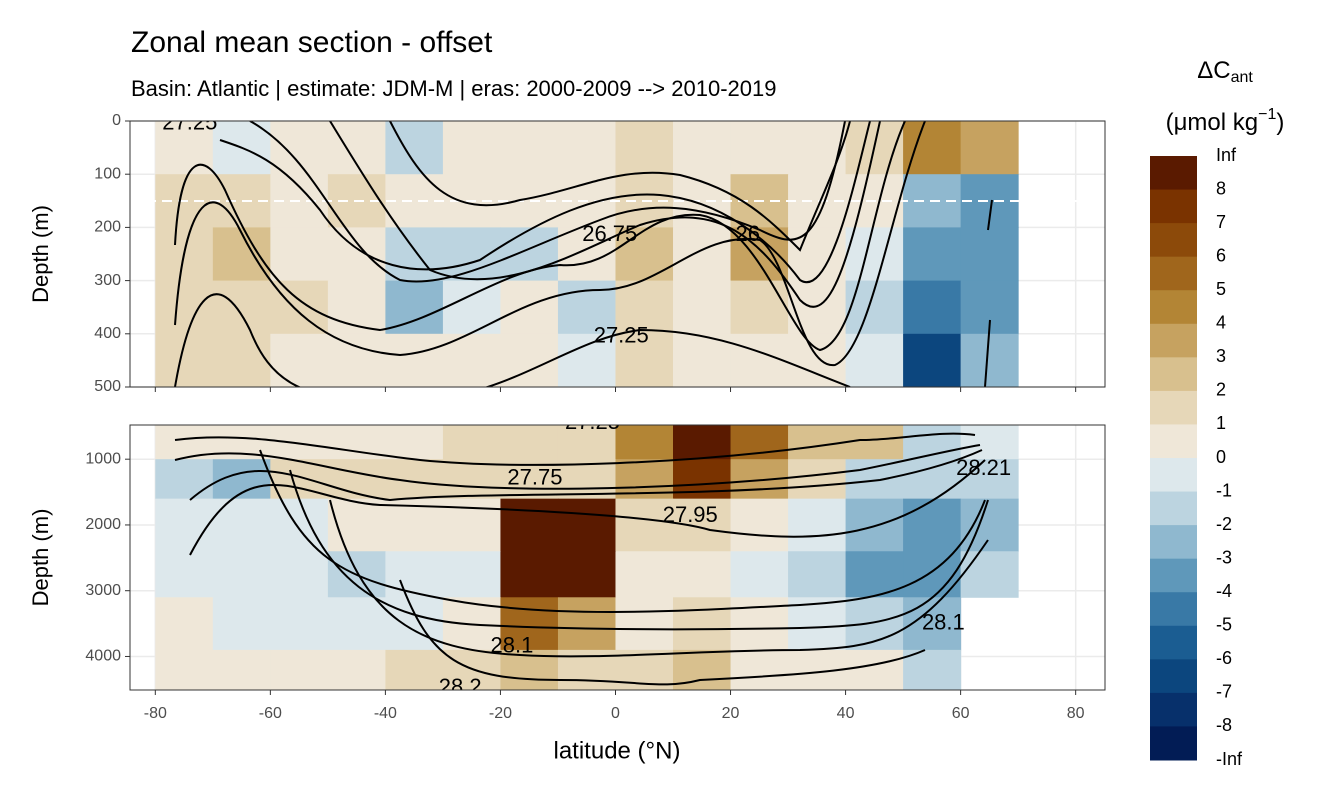 The width and height of the screenshot is (1344, 811). What do you see at coordinates (1225, 71) in the screenshot?
I see `legend-title: ΔCant` at bounding box center [1225, 71].